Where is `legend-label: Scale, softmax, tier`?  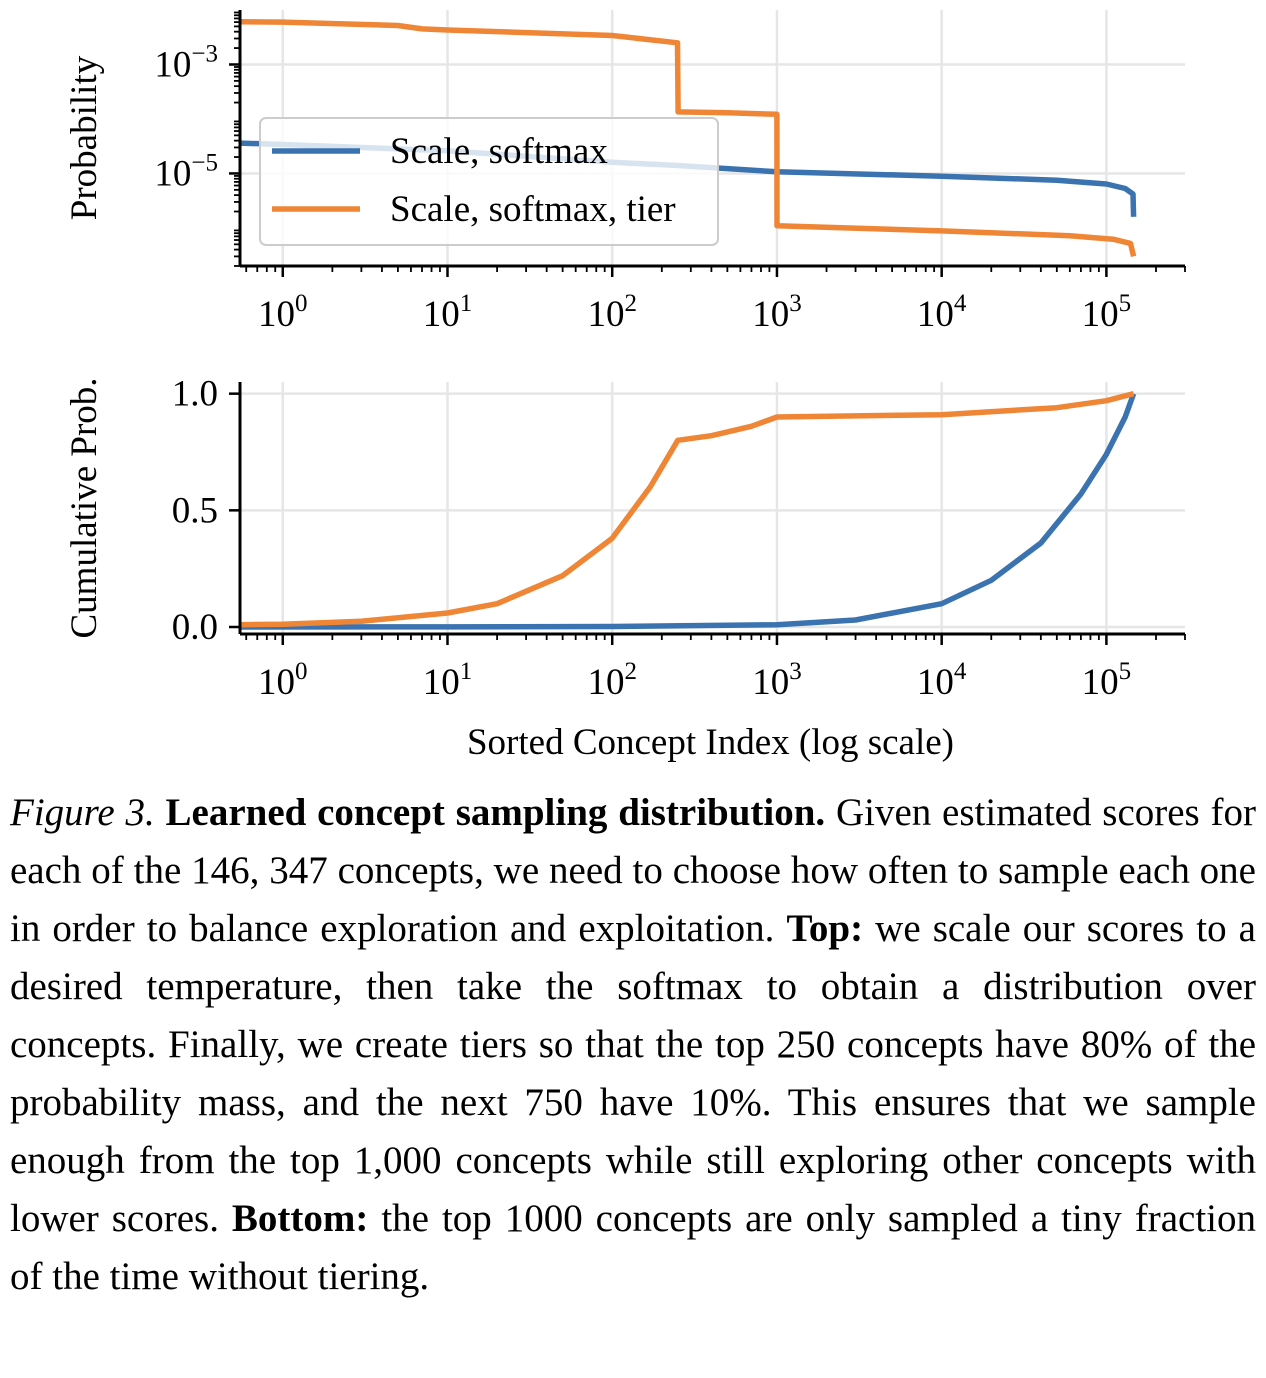 legend-label: Scale, softmax, tier is located at coordinates (533, 209).